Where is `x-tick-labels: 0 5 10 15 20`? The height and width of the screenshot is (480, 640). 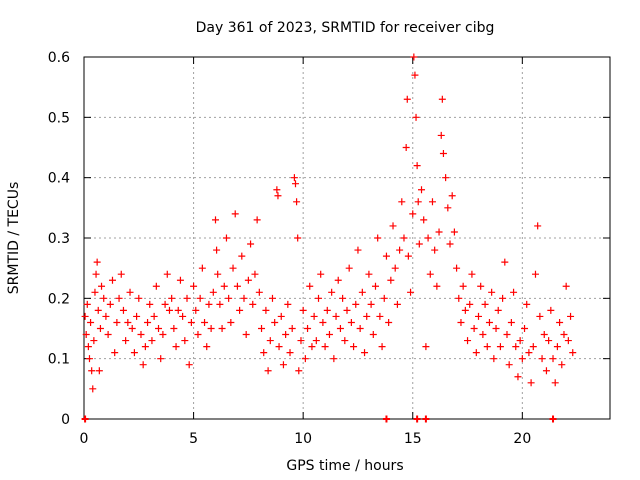
x-tick-labels: 0 5 10 15 20 is located at coordinates (306, 439).